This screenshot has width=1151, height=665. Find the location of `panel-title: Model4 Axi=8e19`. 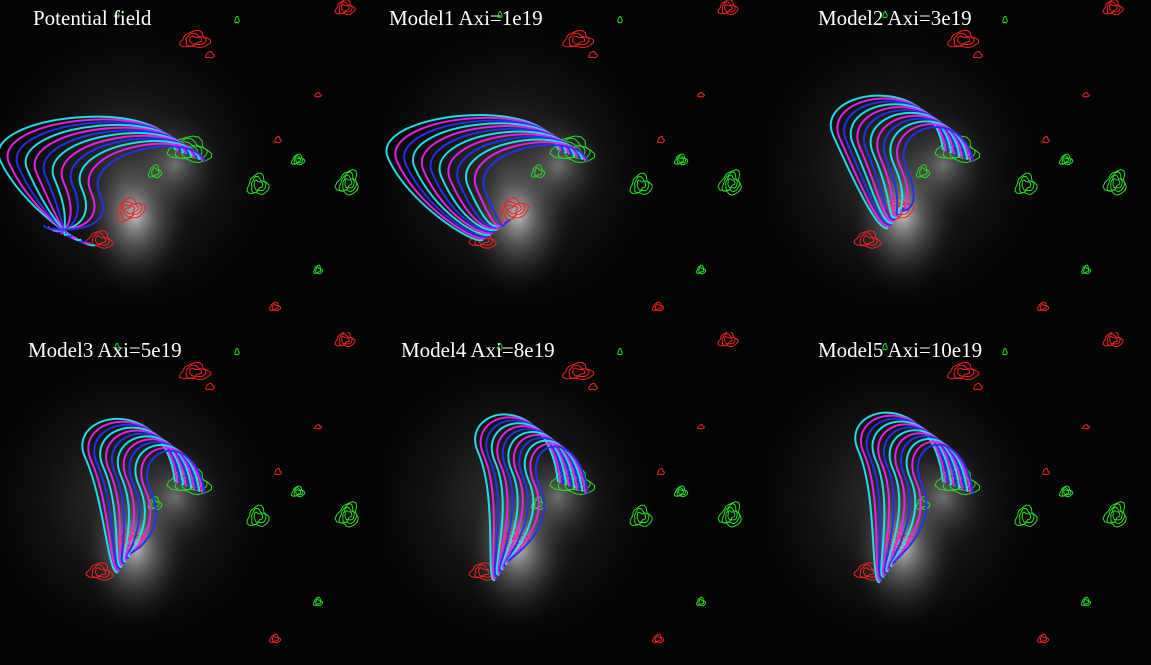

panel-title: Model4 Axi=8e19 is located at coordinates (478, 350).